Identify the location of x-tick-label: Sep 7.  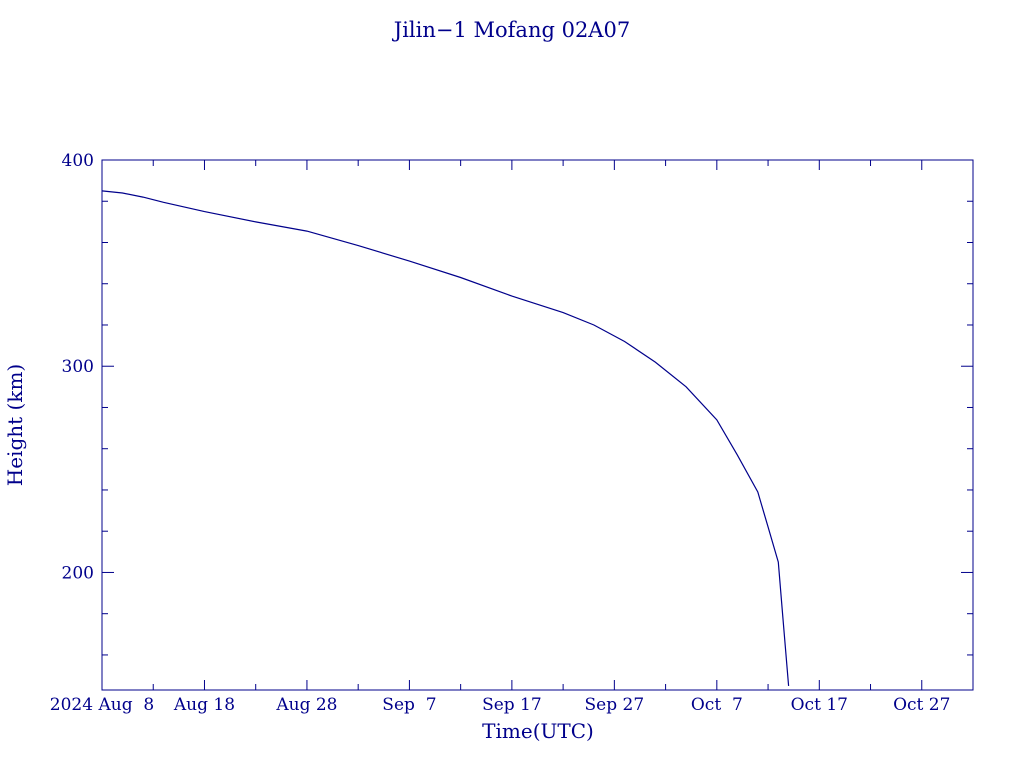
(409, 705).